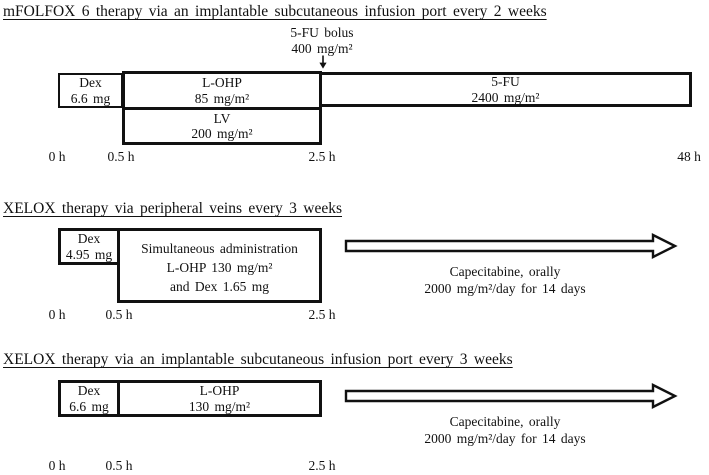 This screenshot has width=709, height=475. What do you see at coordinates (219, 390) in the screenshot?
I see `xelox-port-lohp-line1: L-OHP` at bounding box center [219, 390].